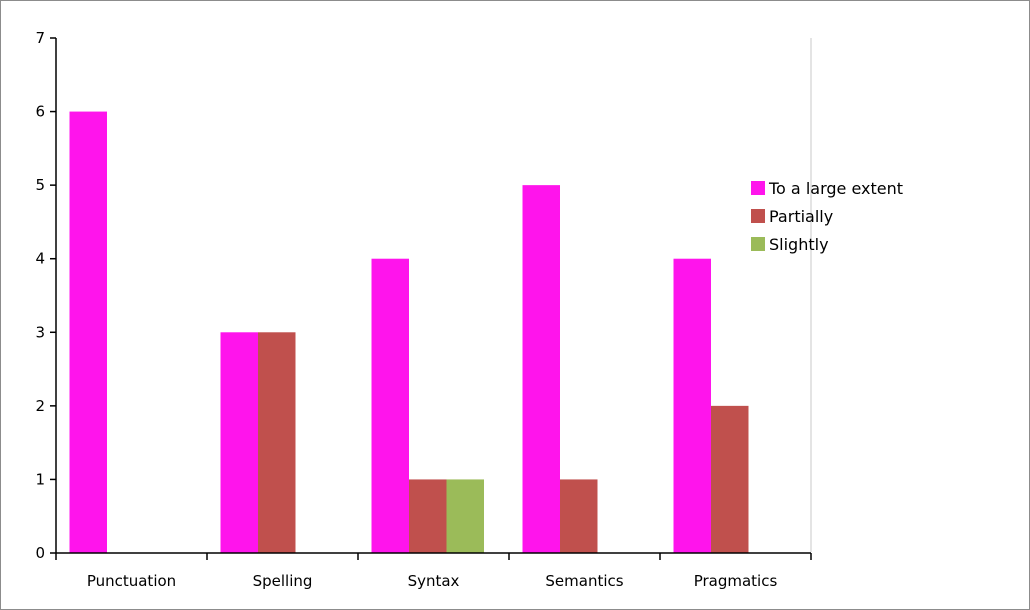  I want to click on legend-label: Partially, so click(801, 216).